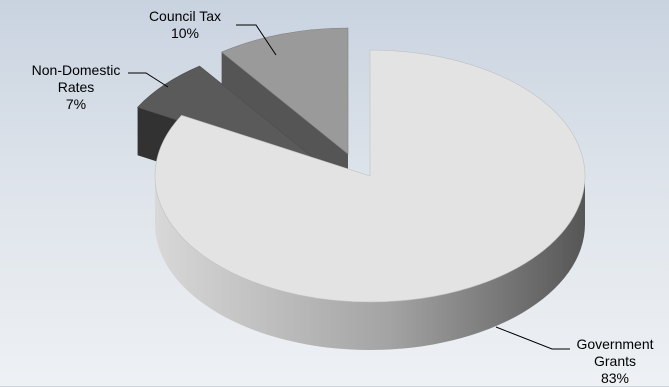 The width and height of the screenshot is (669, 387). I want to click on label-non-domestic-rates-name2: Rates, so click(76, 87).